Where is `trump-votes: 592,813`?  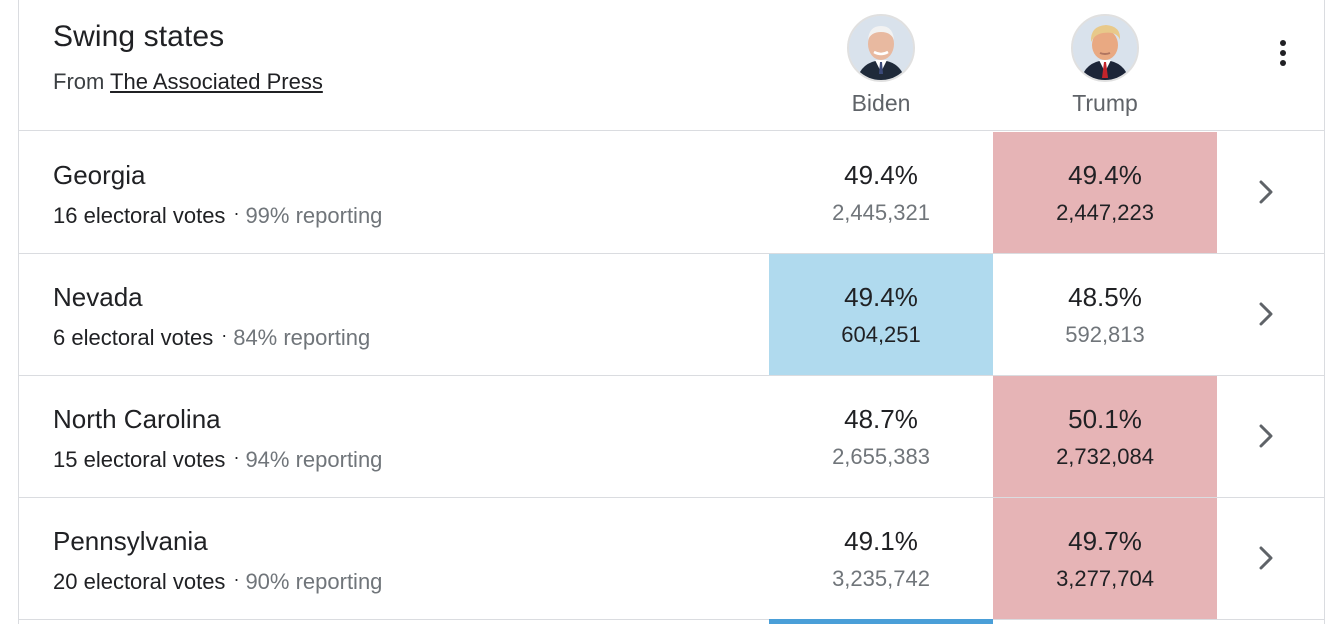 trump-votes: 592,813 is located at coordinates (1105, 334).